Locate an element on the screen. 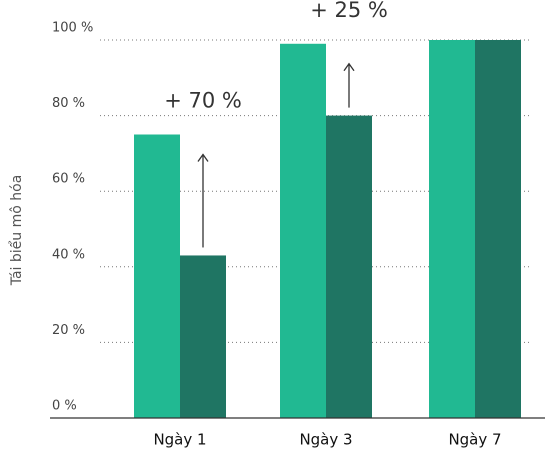 The image size is (545, 455). y-tick-label: 60 % is located at coordinates (68, 179).